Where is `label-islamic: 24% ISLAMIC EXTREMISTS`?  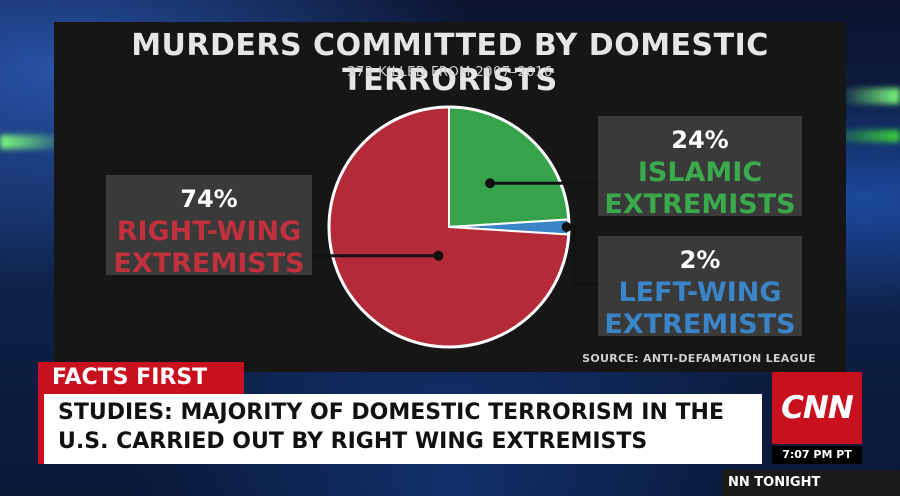 label-islamic: 24% ISLAMIC EXTREMISTS is located at coordinates (700, 168).